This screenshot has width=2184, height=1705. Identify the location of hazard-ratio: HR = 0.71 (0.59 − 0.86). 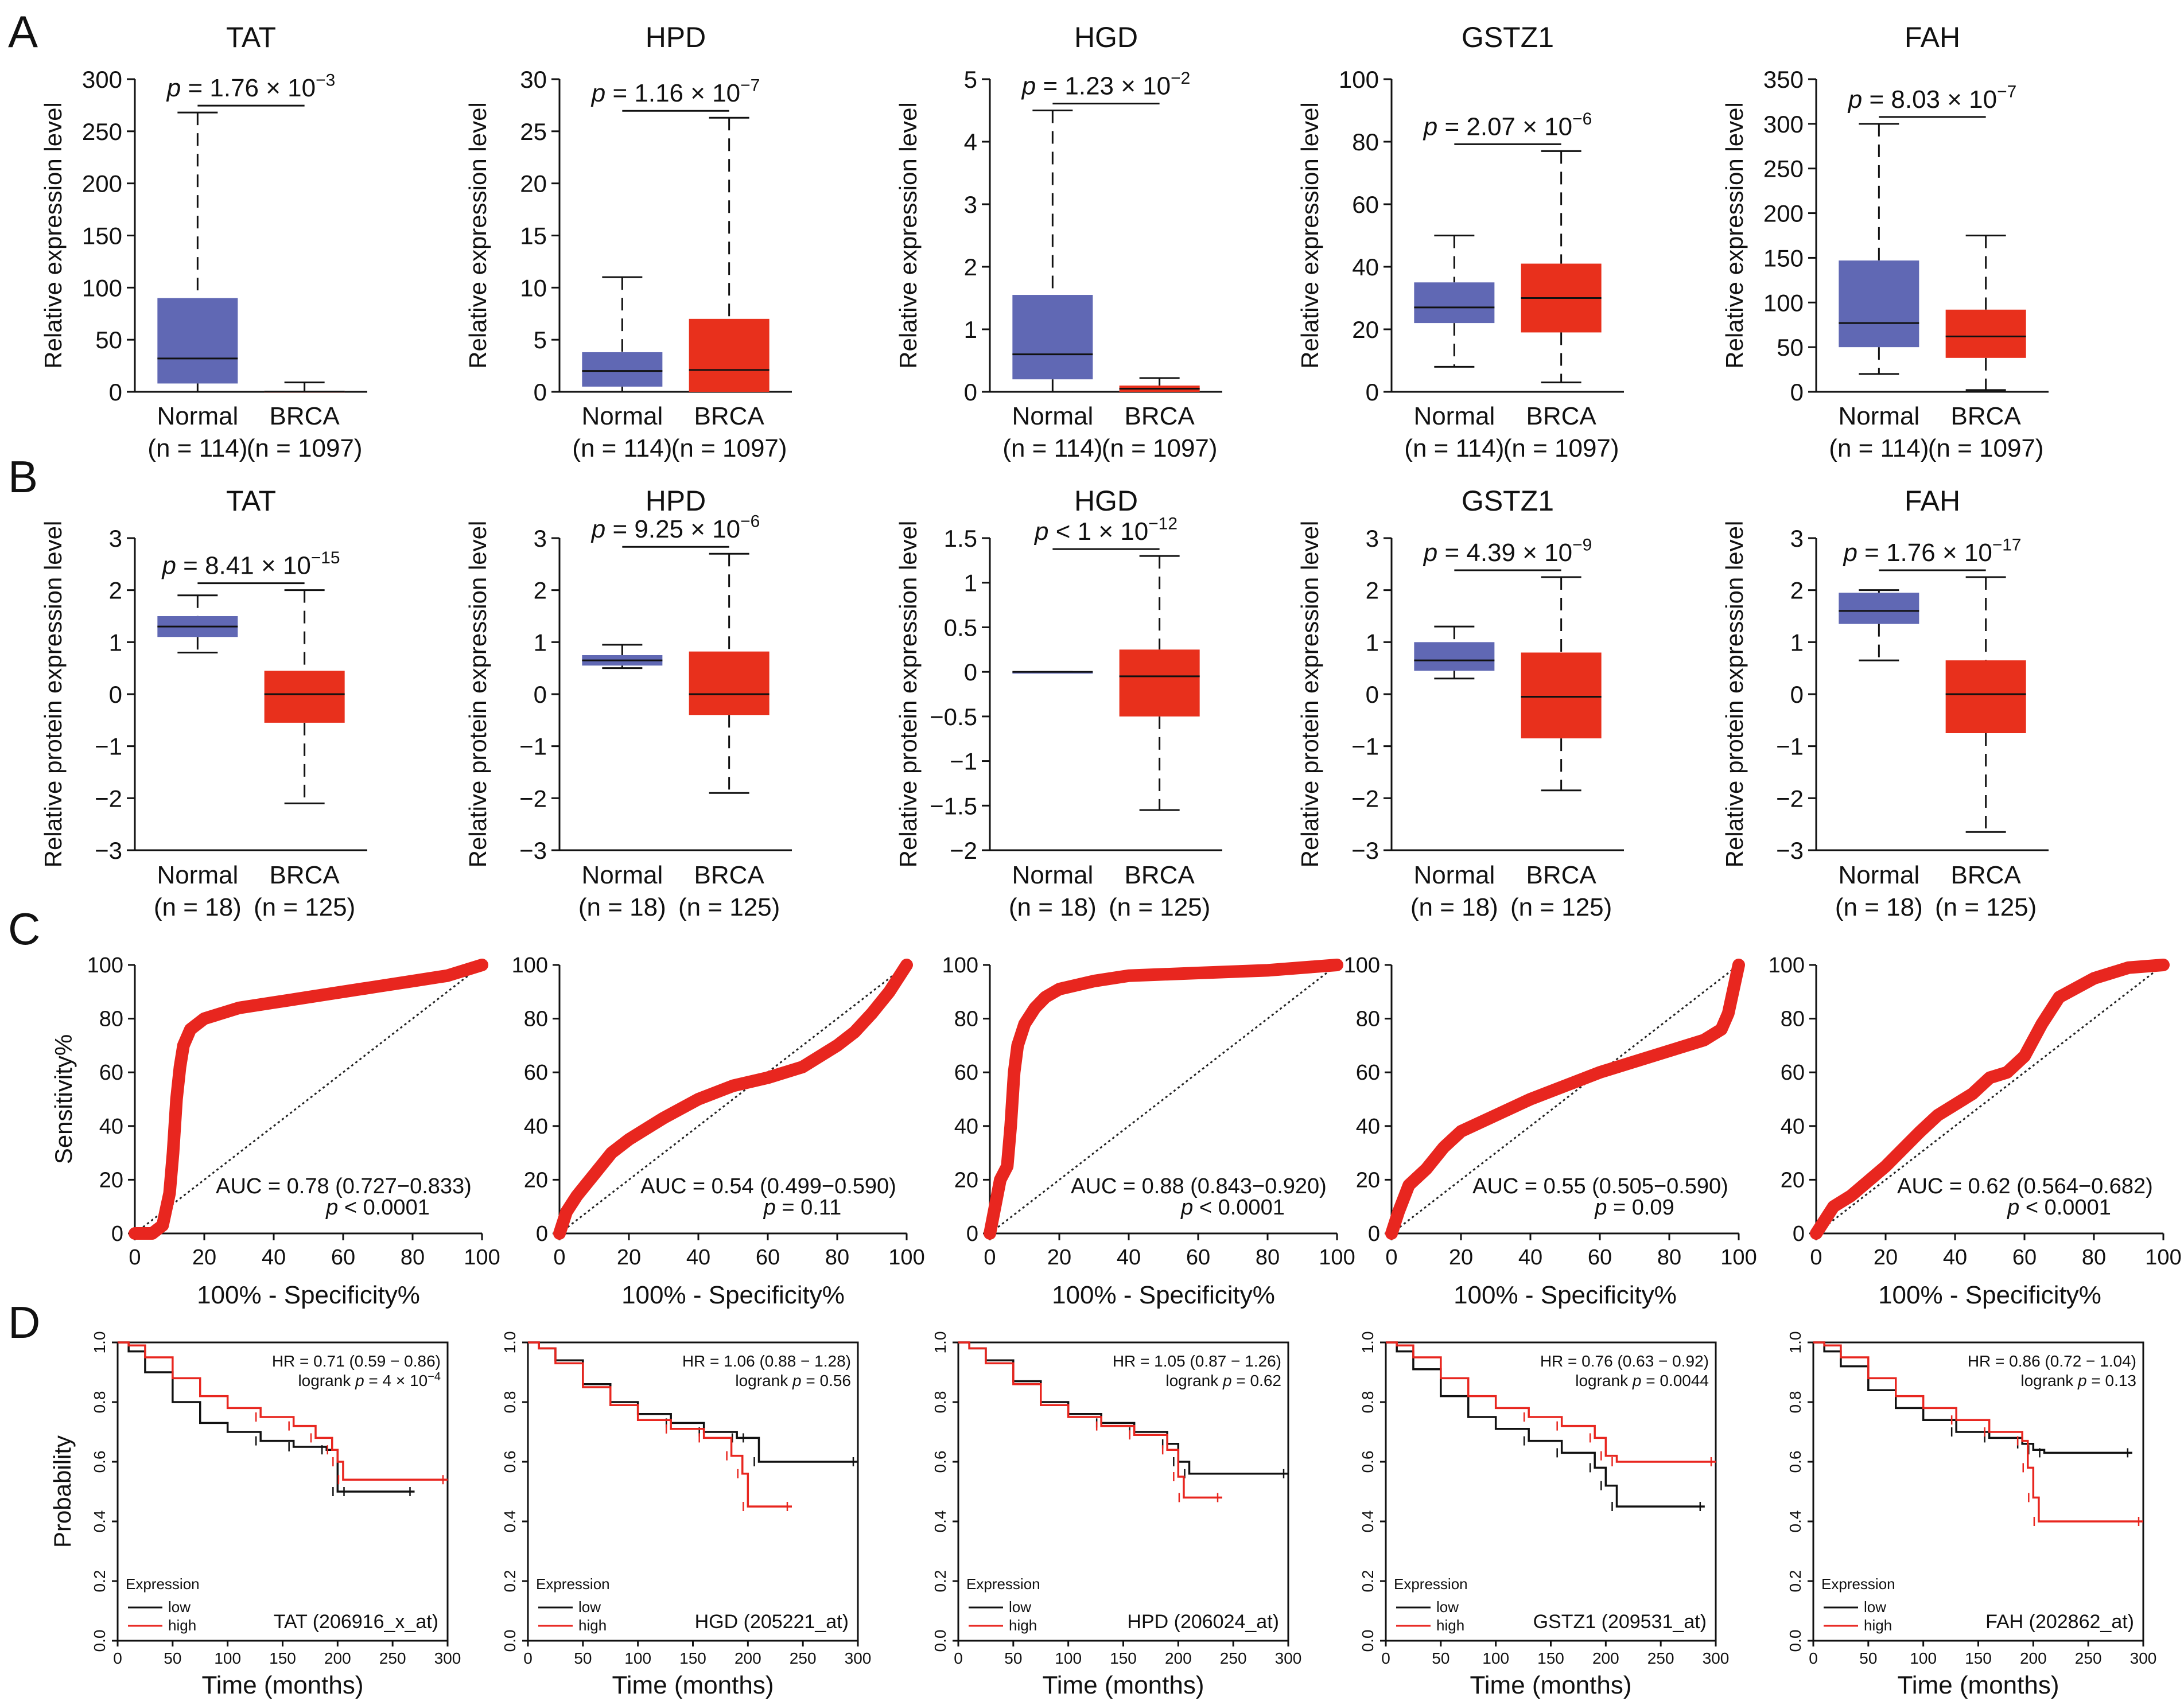
(357, 1361).